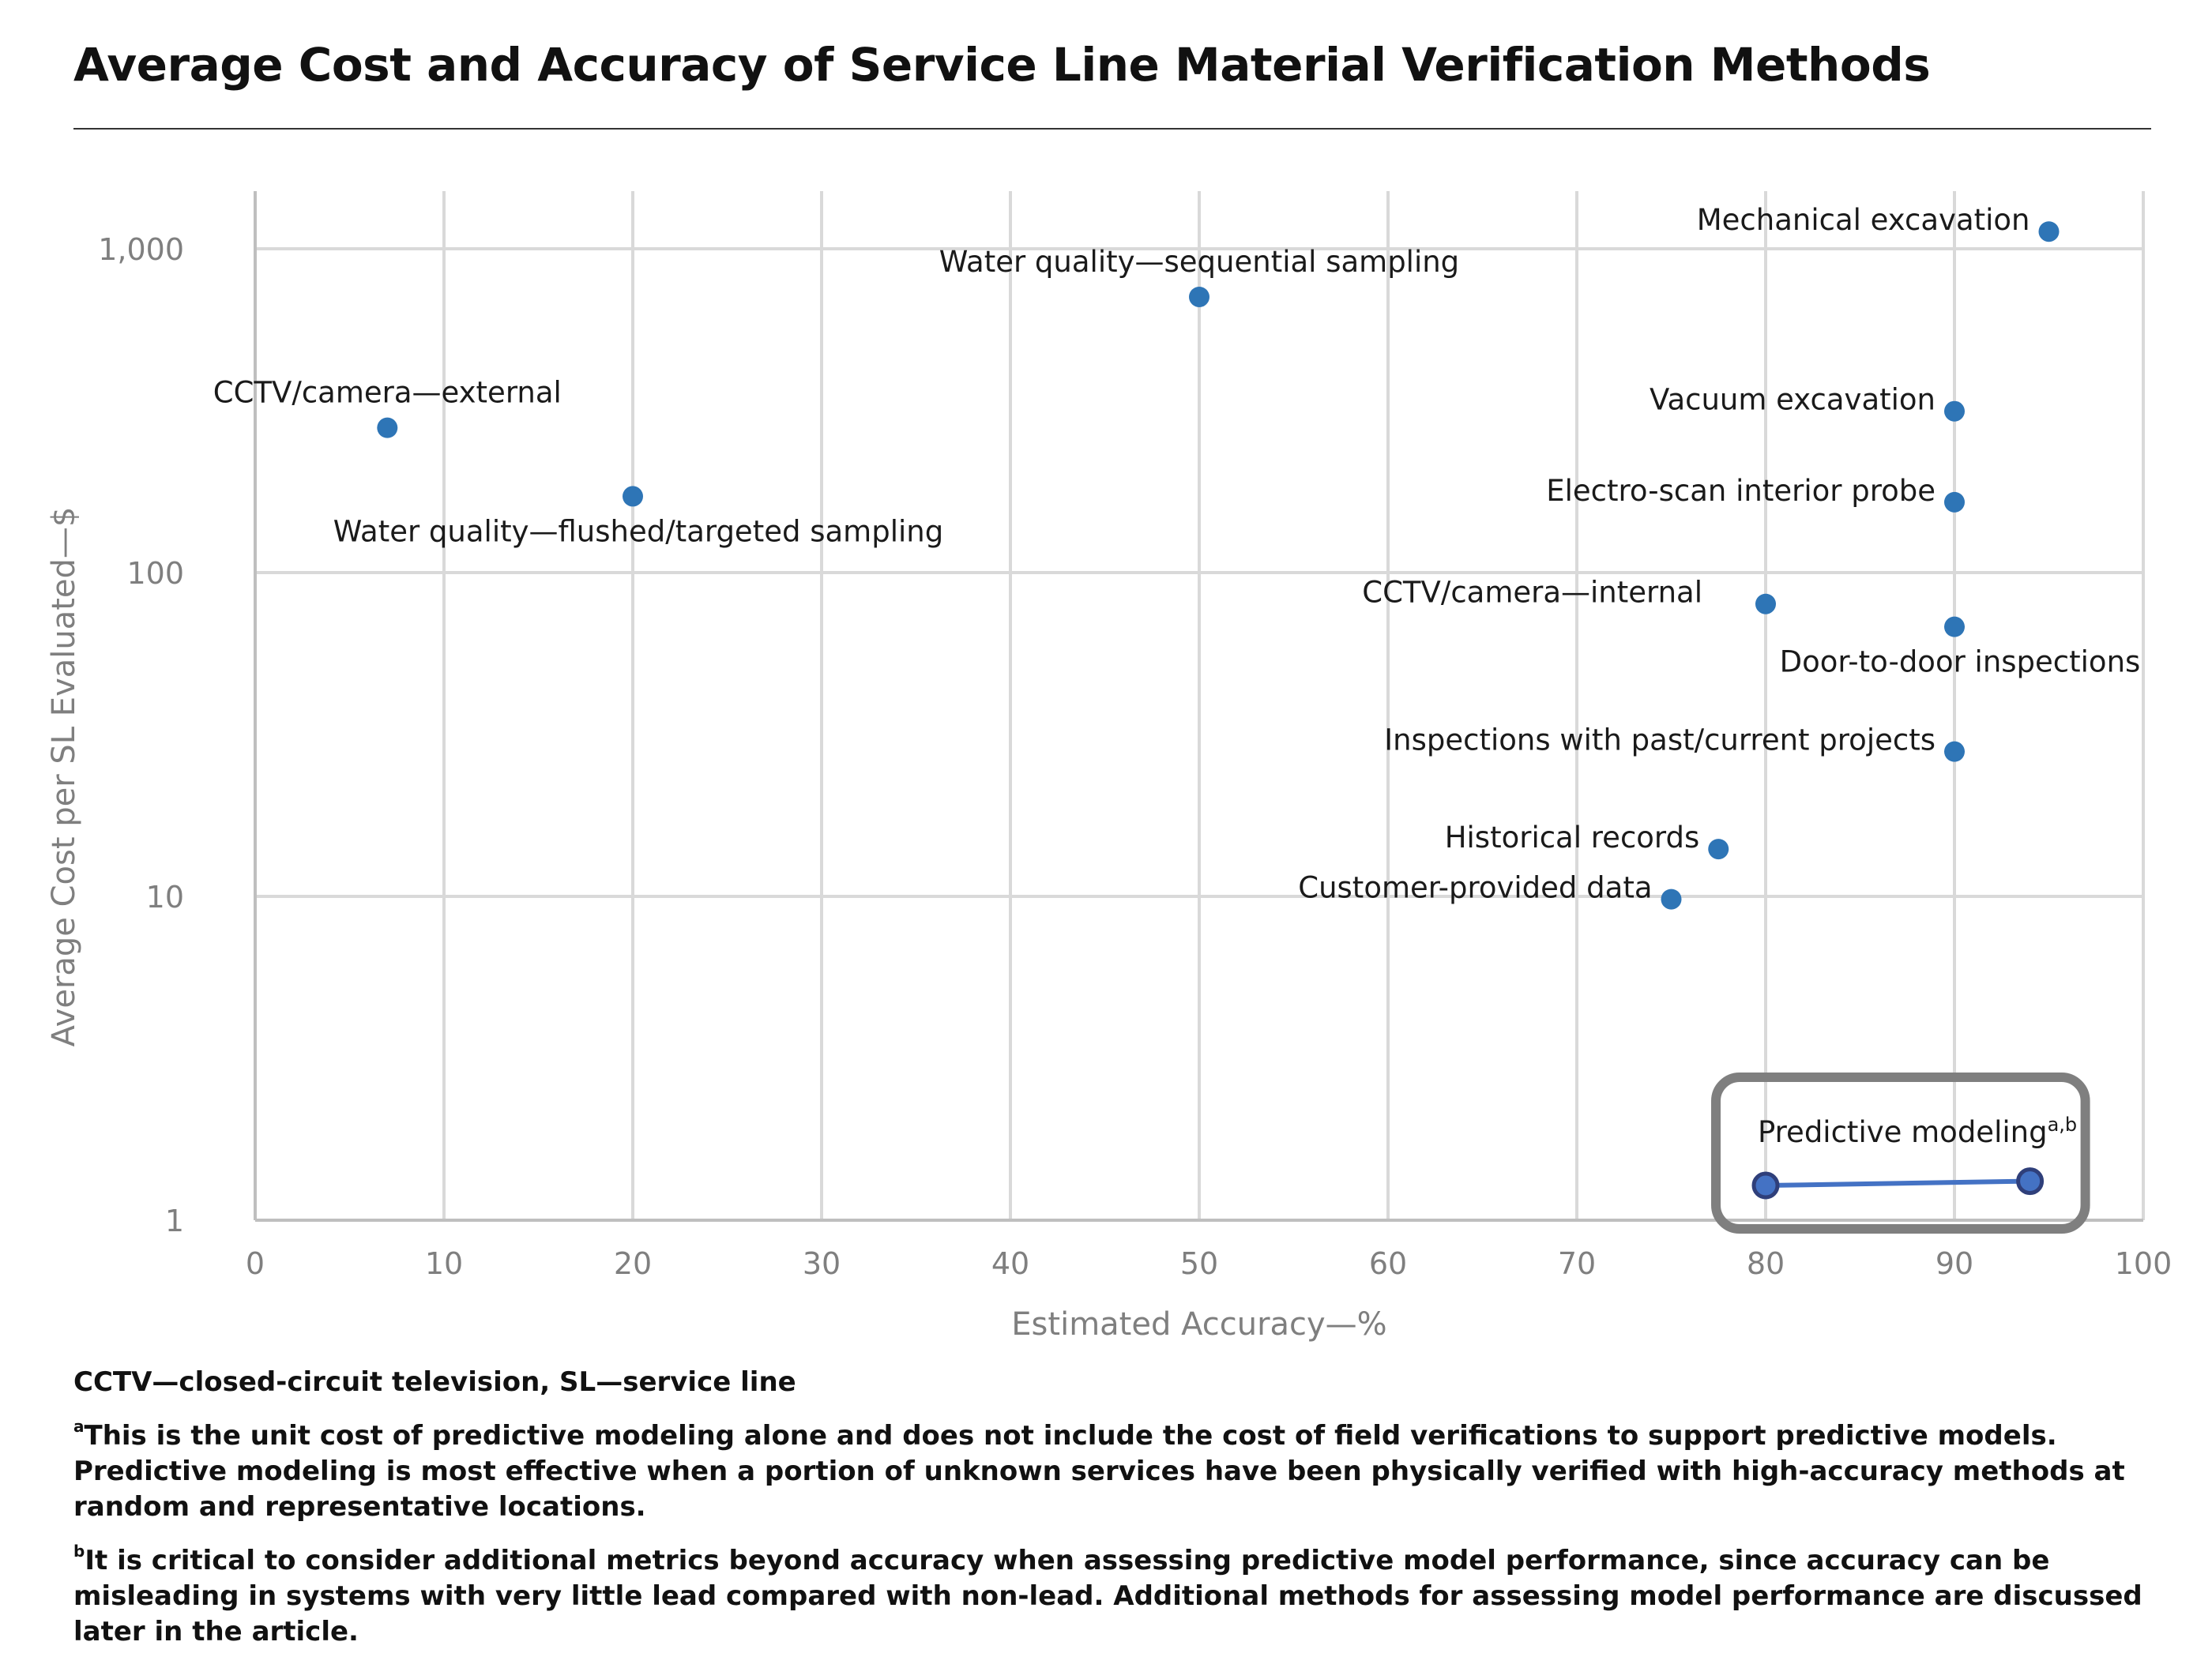 The image size is (2212, 1668). Describe the element at coordinates (256, 1263) in the screenshot. I see `x-tick-label: 0` at that location.